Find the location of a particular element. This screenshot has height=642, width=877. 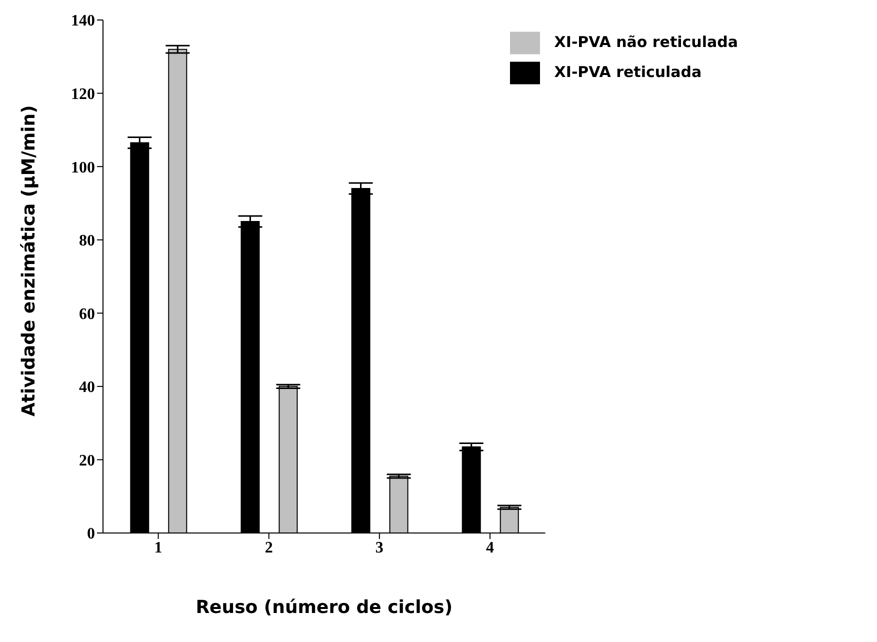

y-tick-label: 140 is located at coordinates (83, 21).